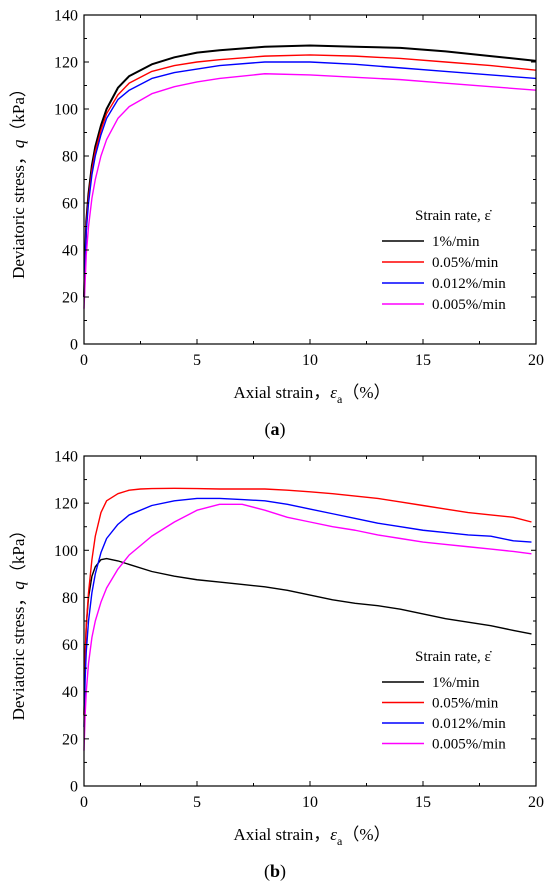 This screenshot has width=550, height=887. I want to click on panel-label-letter: a, so click(275, 429).